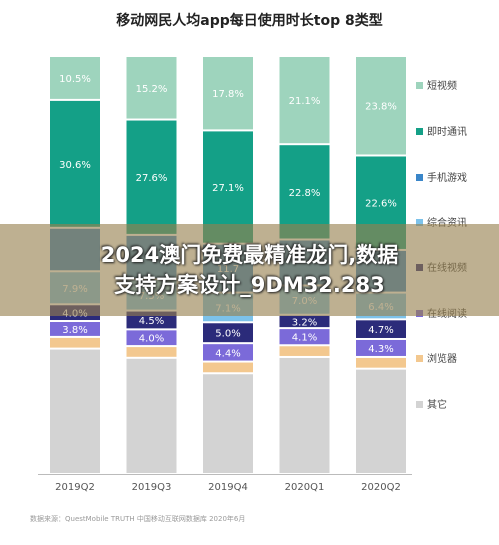  Describe the element at coordinates (75, 487) in the screenshot. I see `x-tick-label: 2019Q2` at that location.